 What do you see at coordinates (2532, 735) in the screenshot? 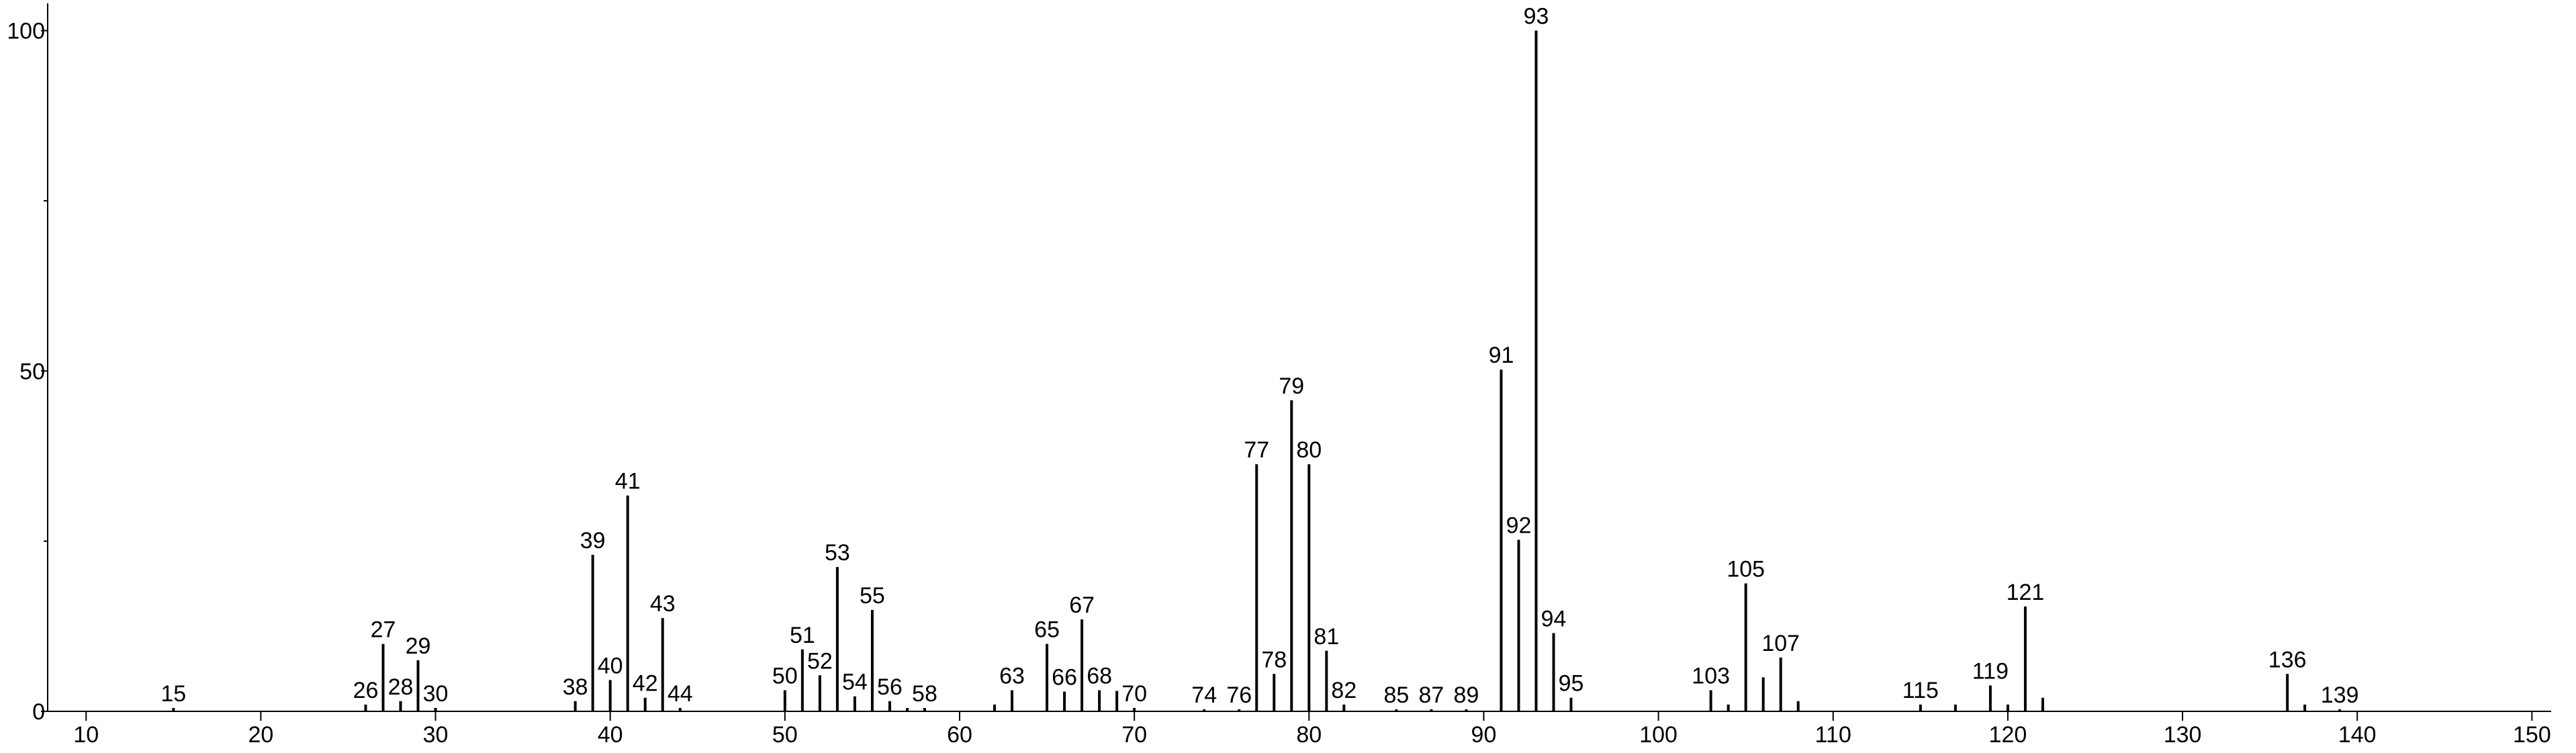
I see `x-tick-label: 150` at bounding box center [2532, 735].